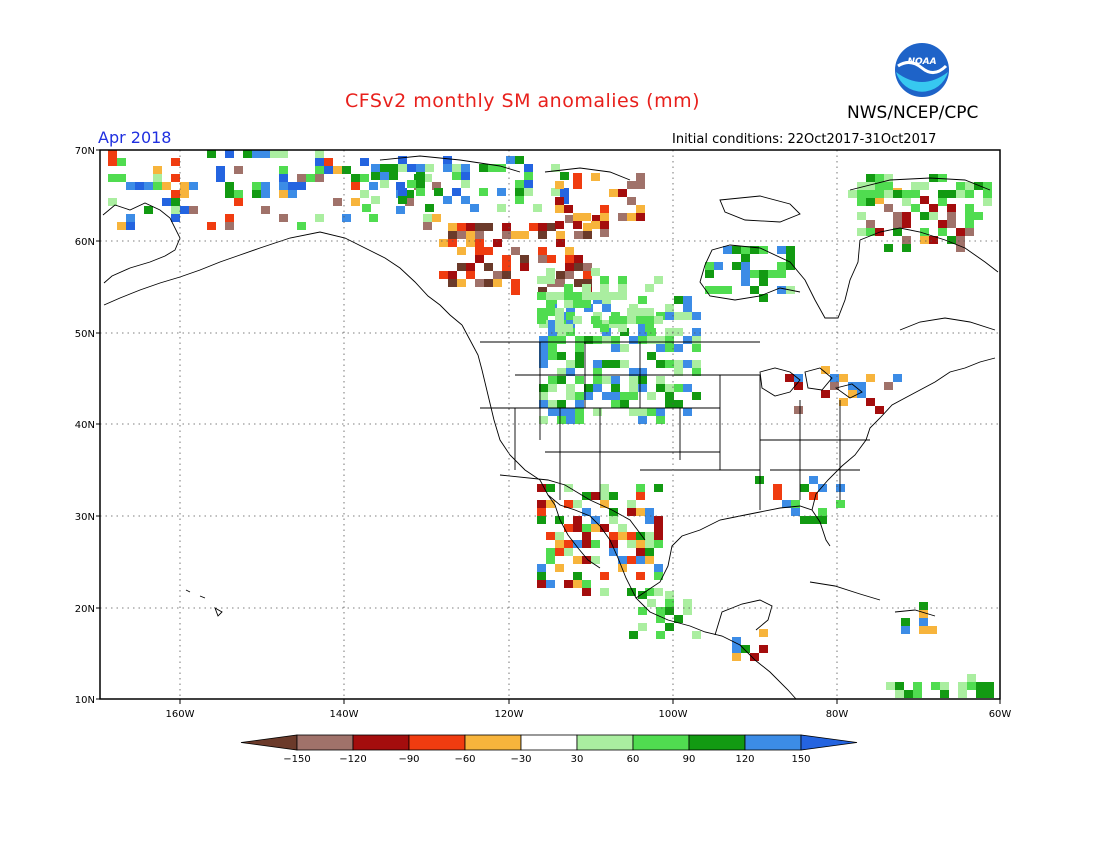 The height and width of the screenshot is (850, 1100). What do you see at coordinates (85, 425) in the screenshot?
I see `lat-label: 40N` at bounding box center [85, 425].